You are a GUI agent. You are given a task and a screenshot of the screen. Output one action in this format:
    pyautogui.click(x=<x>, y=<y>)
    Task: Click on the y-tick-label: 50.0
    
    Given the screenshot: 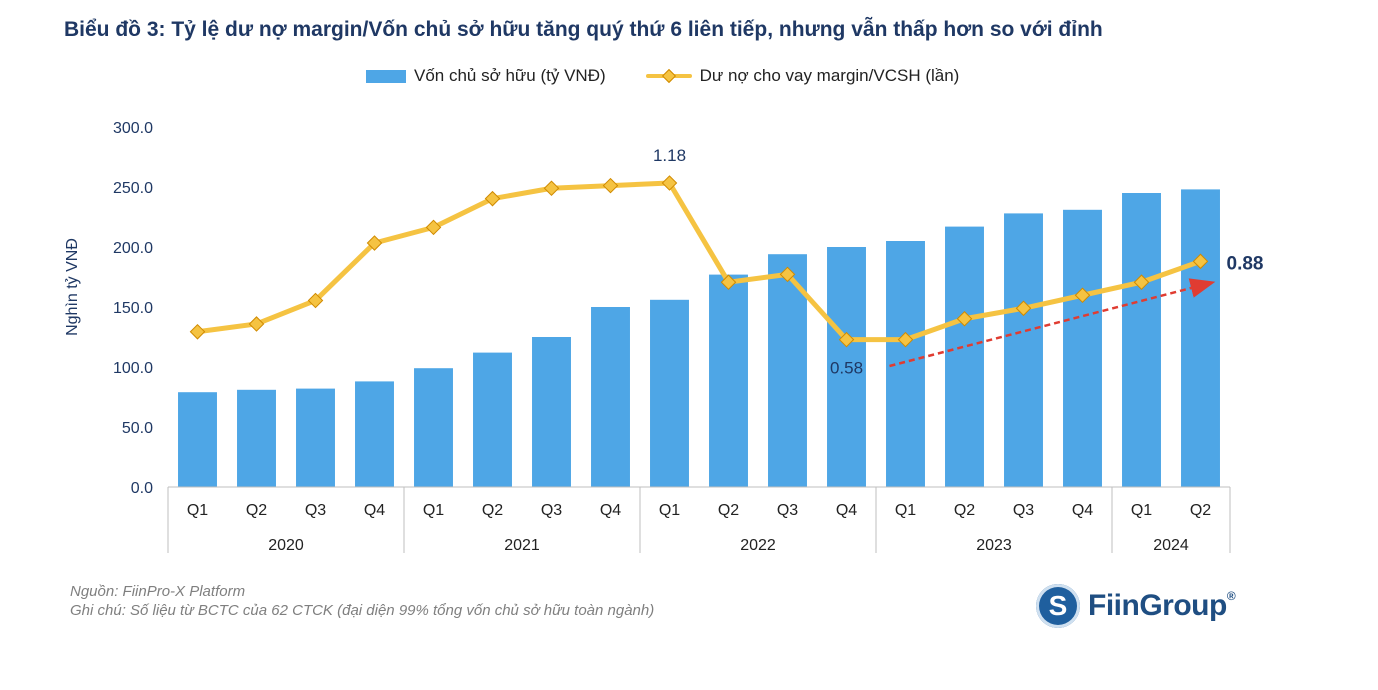 What is the action you would take?
    pyautogui.click(x=137, y=428)
    